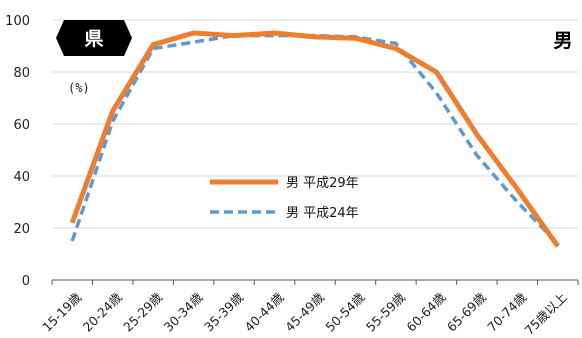 Image resolution: width=582 pixels, height=338 pixels. I want to click on y-tick-label: 20, so click(21, 229).